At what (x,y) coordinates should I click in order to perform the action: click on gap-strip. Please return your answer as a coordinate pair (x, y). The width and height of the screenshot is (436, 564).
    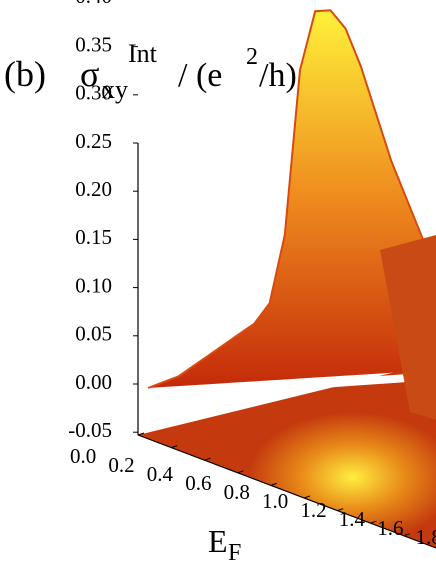
    Looking at the image, I should click on (293, 386).